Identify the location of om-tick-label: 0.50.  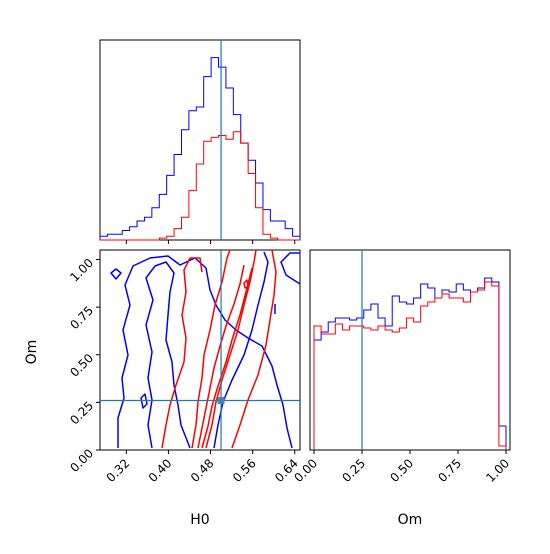
(401, 470).